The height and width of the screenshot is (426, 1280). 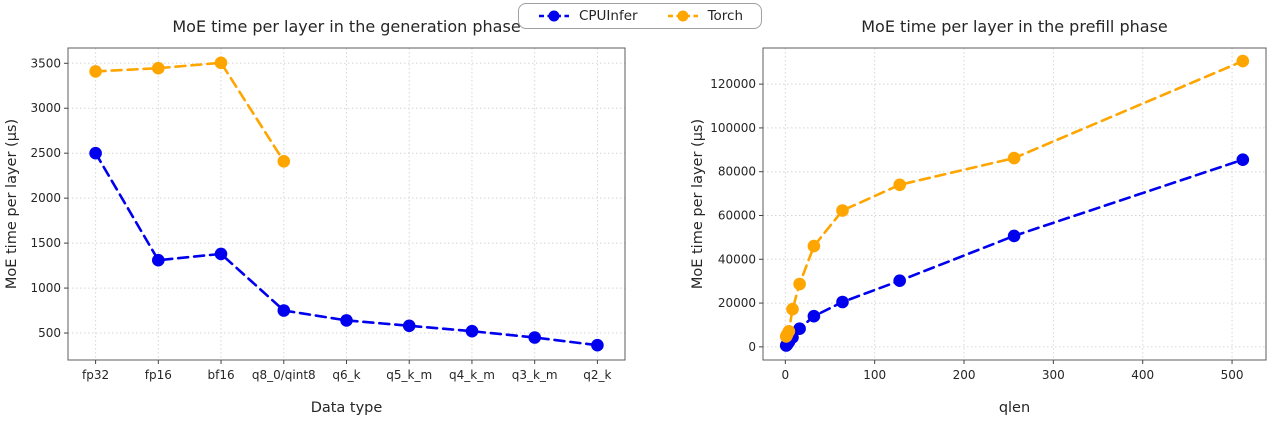 I want to click on svg-text: 100000, so click(x=733, y=128).